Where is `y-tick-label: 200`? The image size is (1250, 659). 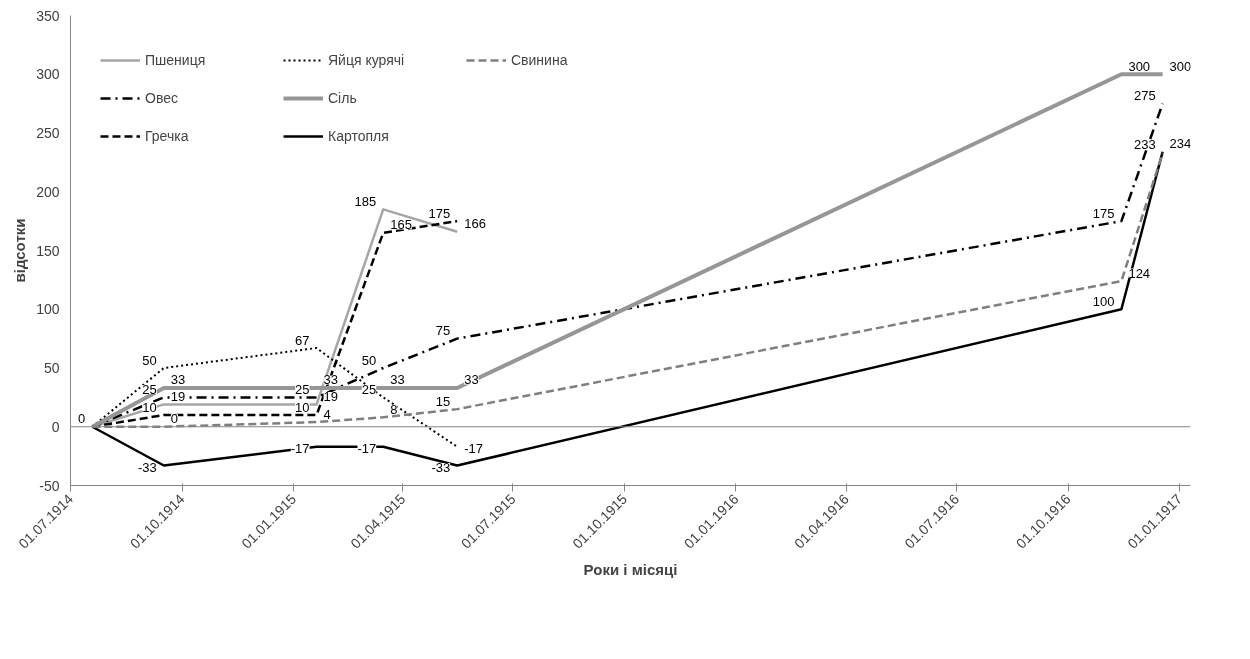
y-tick-label: 200 is located at coordinates (48, 191).